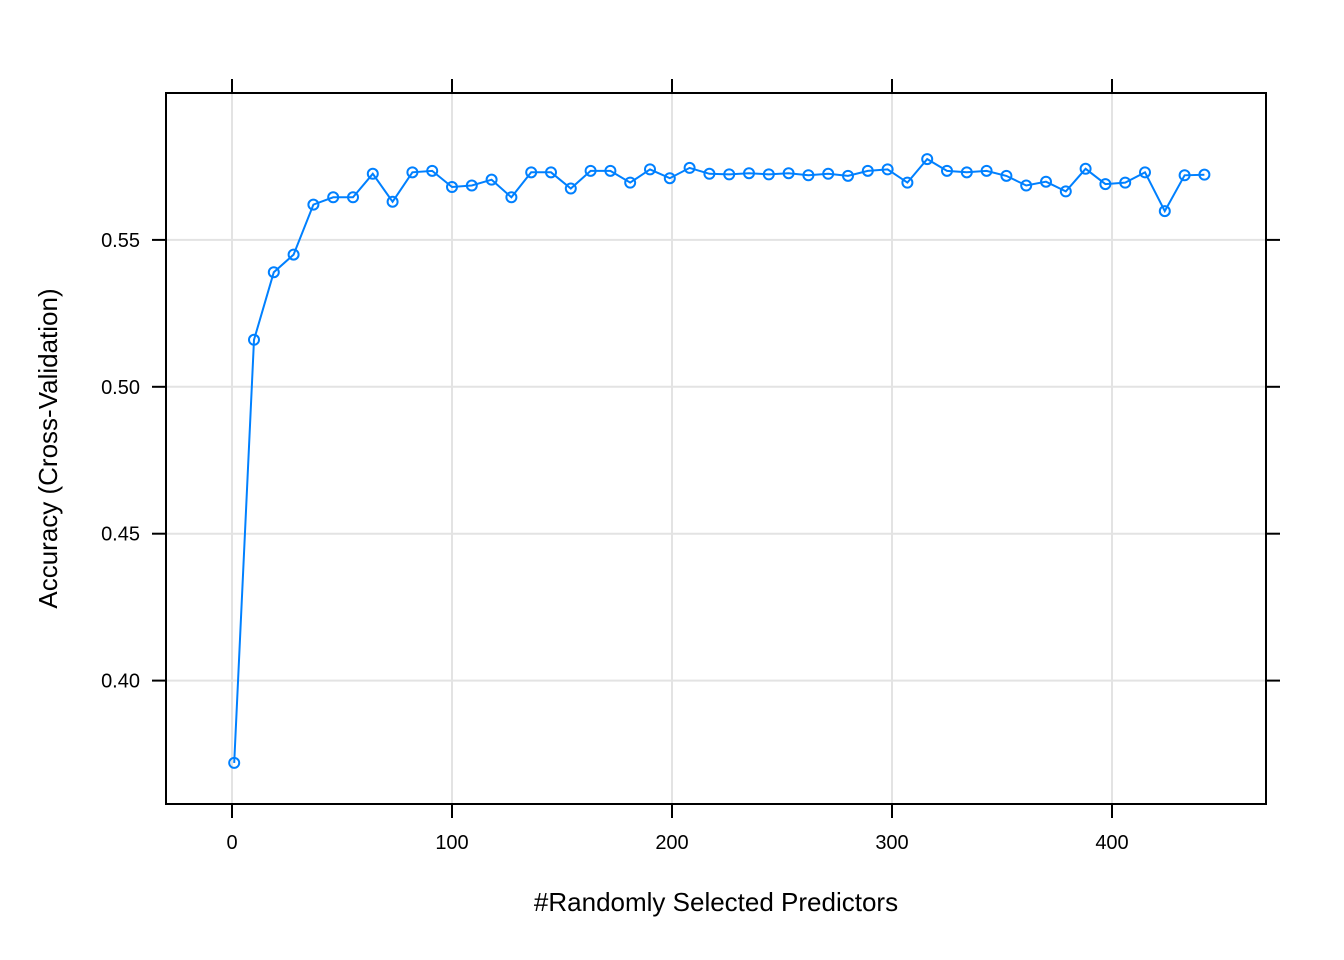  Describe the element at coordinates (451, 843) in the screenshot. I see `x-tick-label: 100` at that location.